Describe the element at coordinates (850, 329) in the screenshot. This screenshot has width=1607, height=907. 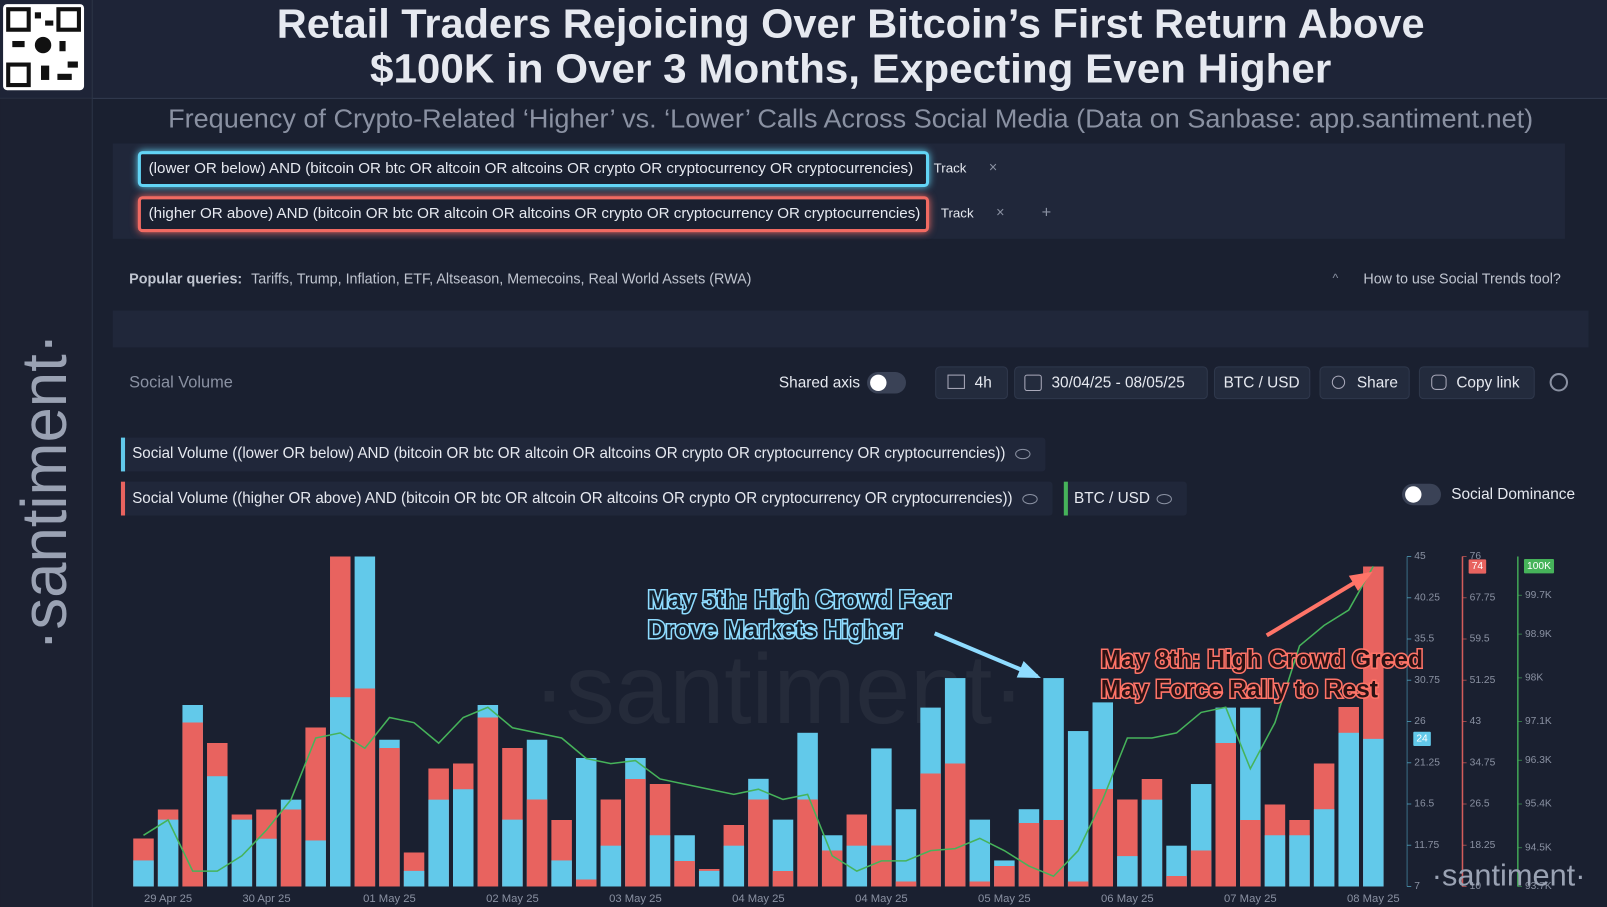
I see `spacer-band` at that location.